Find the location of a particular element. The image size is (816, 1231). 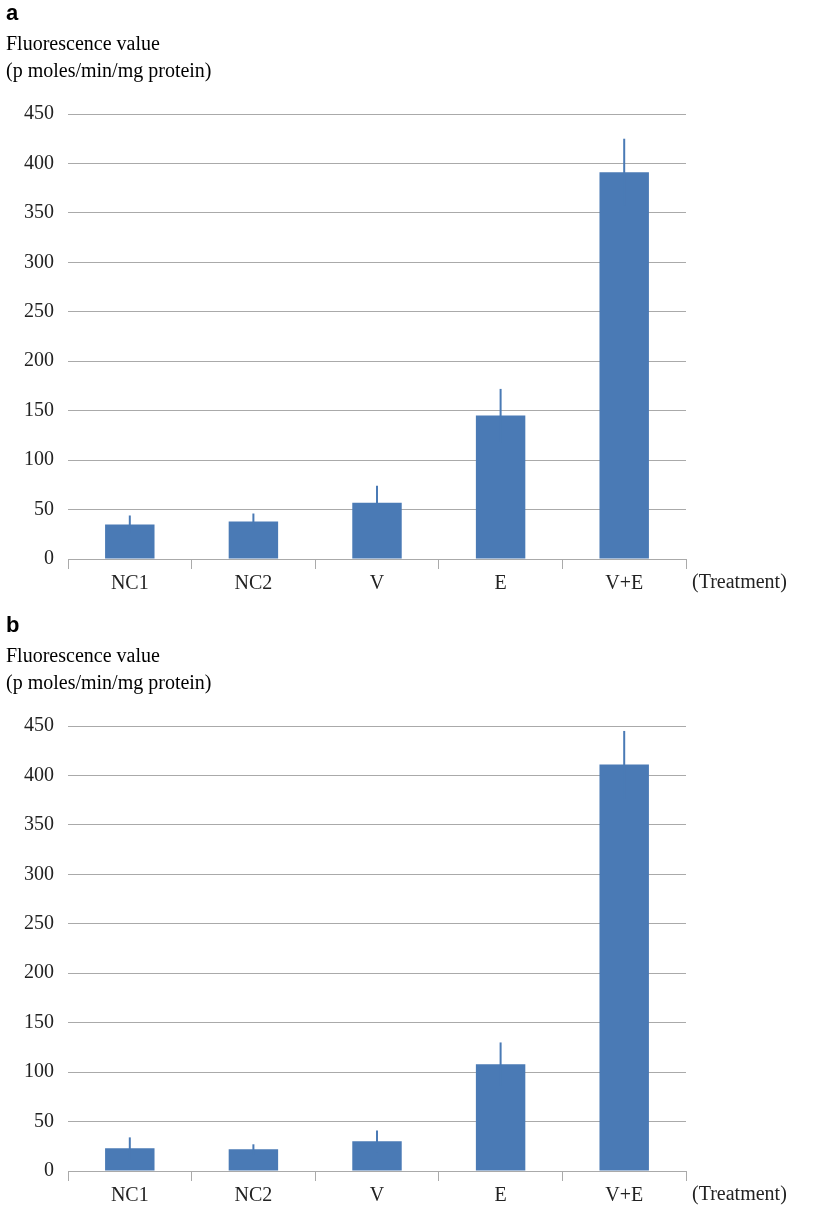

chart-title: b is located at coordinates (13, 625).